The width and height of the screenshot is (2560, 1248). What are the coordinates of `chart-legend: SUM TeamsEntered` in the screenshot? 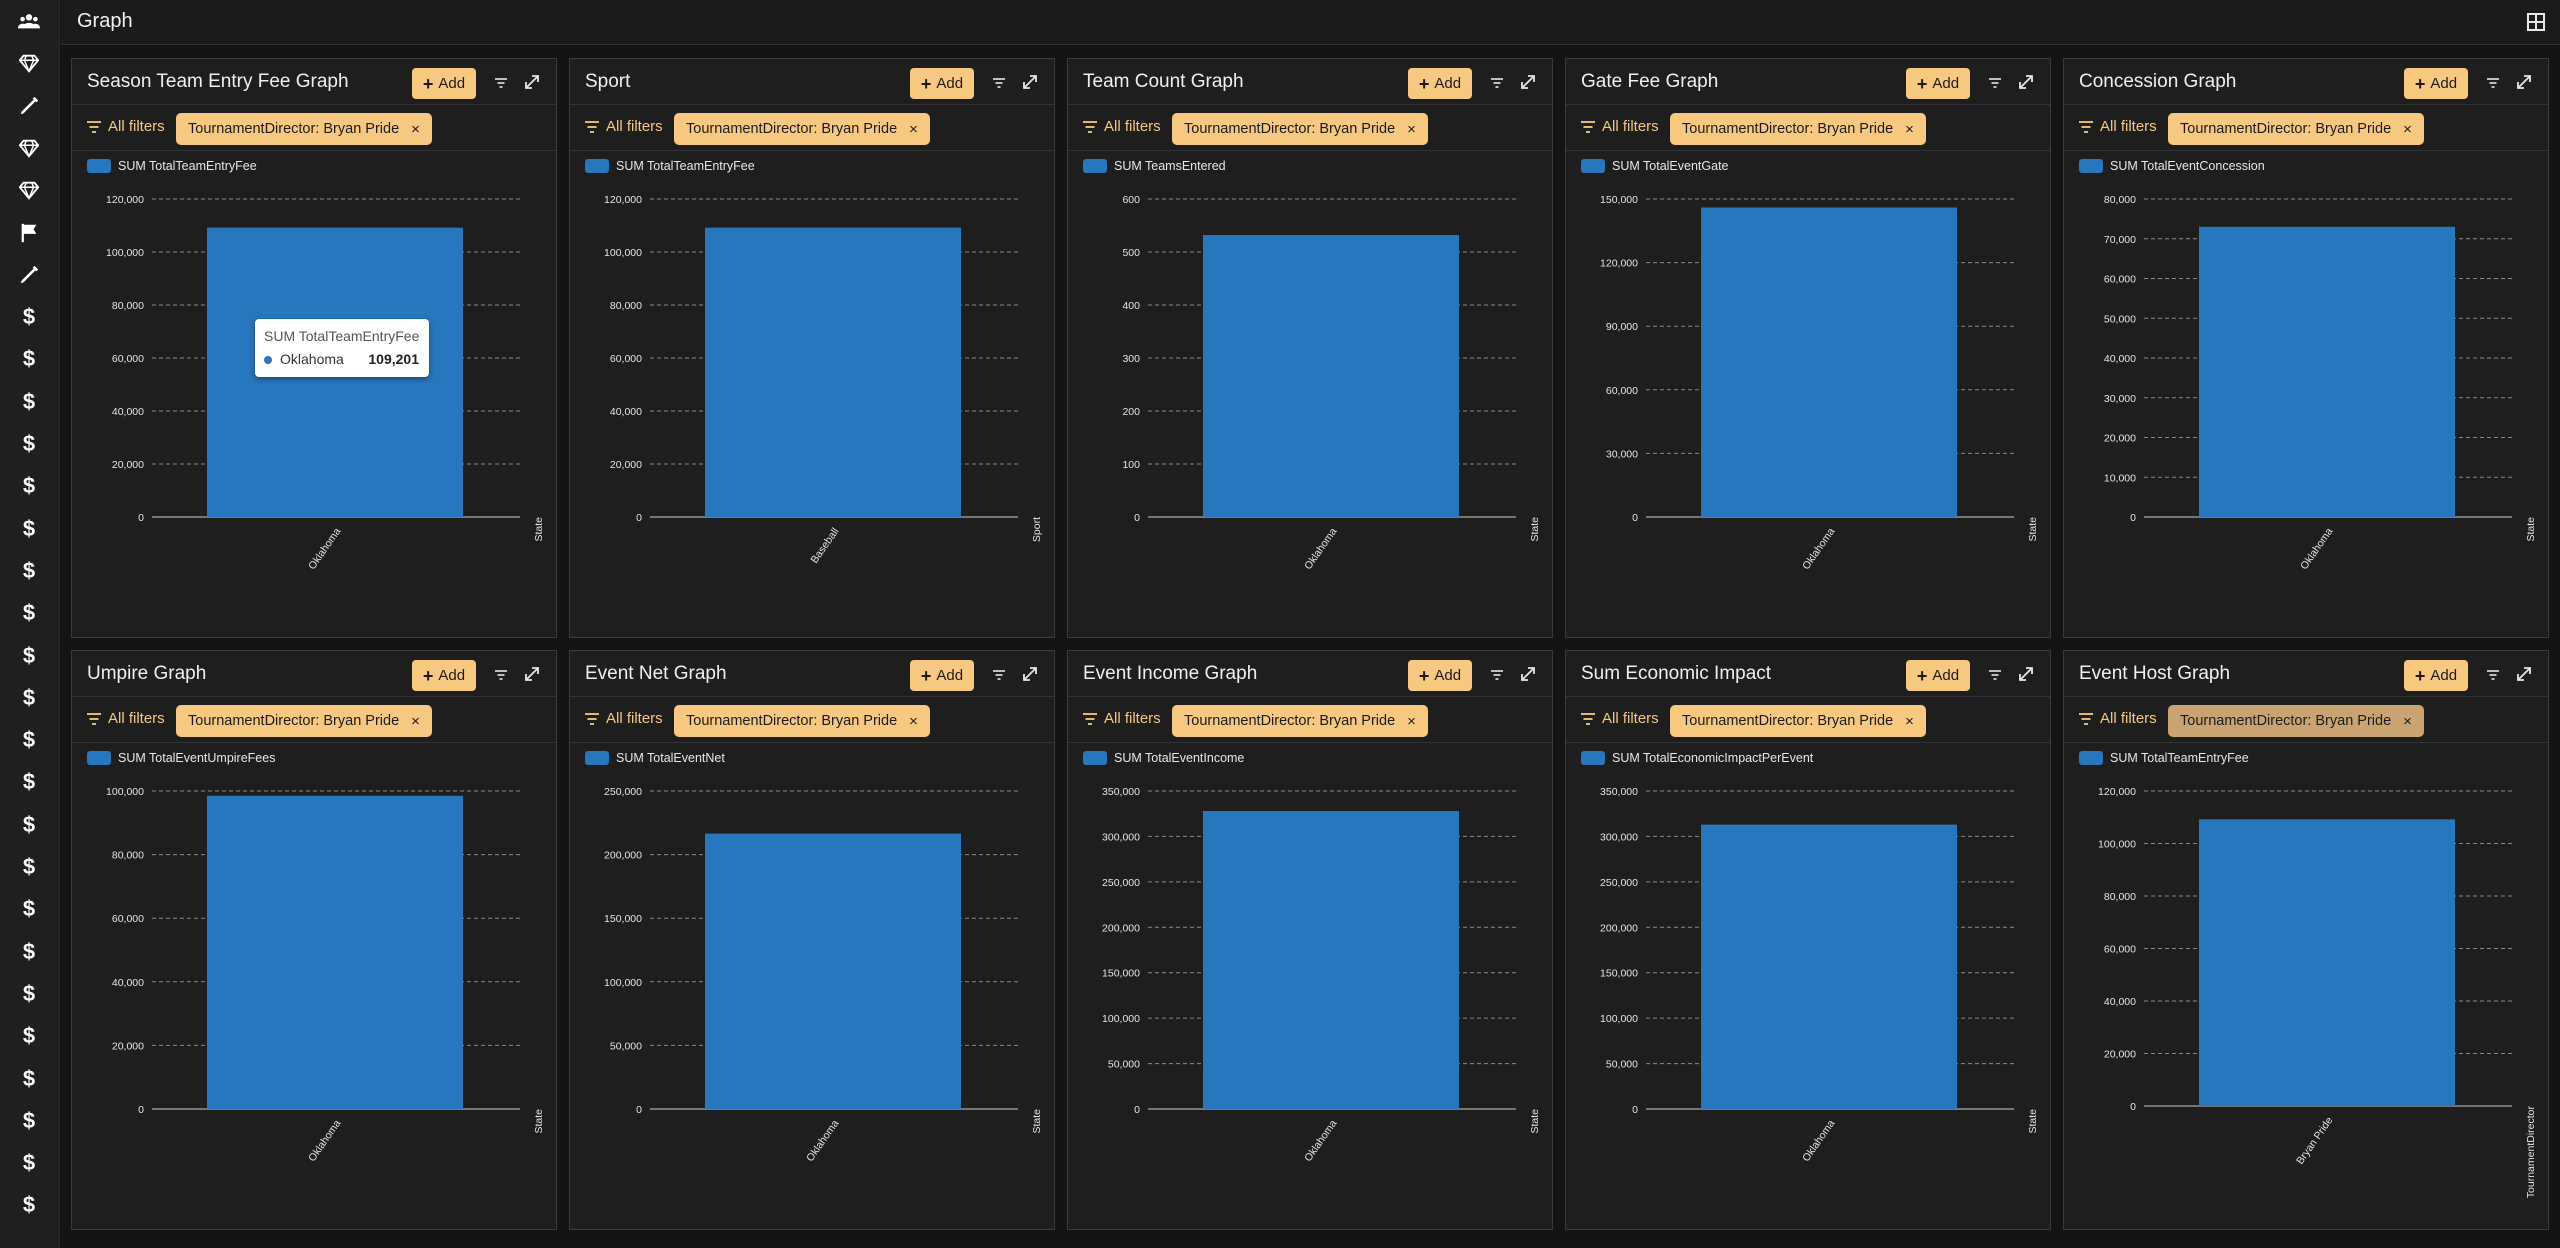 It's located at (1154, 166).